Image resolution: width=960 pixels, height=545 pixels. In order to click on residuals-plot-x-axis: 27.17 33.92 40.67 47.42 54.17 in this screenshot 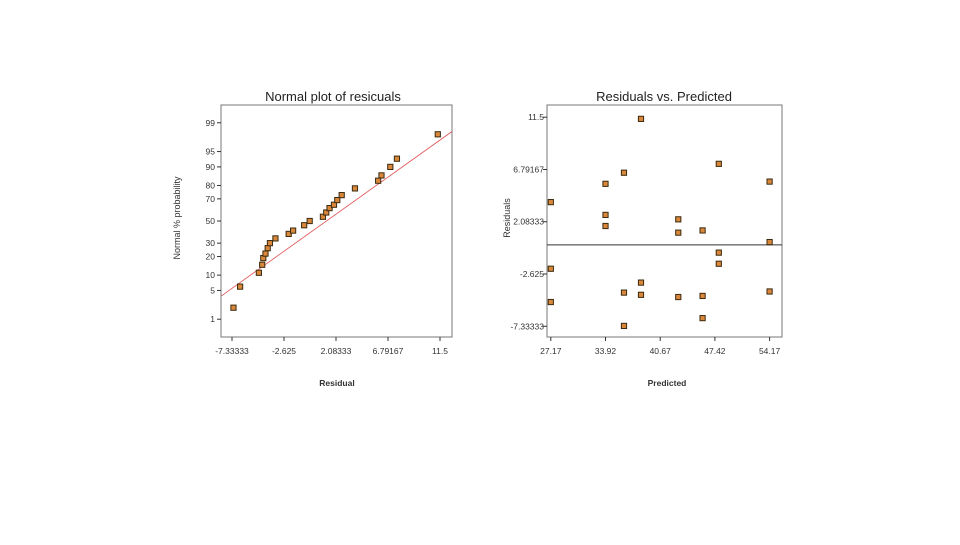, I will do `click(660, 346)`.